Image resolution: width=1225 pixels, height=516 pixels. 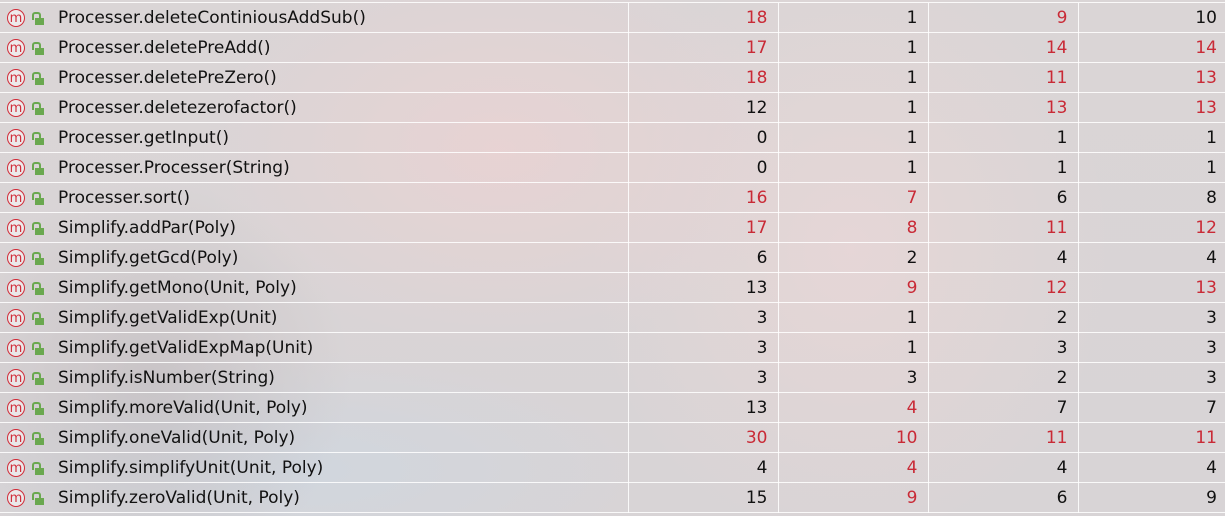 I want to click on method-cell: m Processer.deletePreAdd(), so click(x=314, y=47).